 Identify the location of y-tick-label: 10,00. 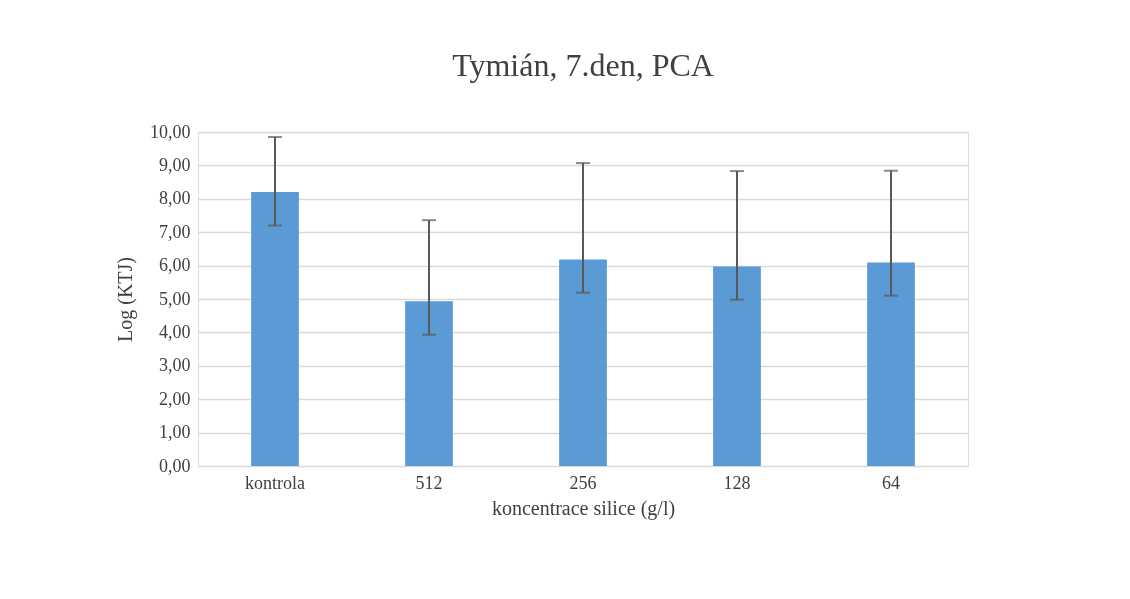
(170, 131).